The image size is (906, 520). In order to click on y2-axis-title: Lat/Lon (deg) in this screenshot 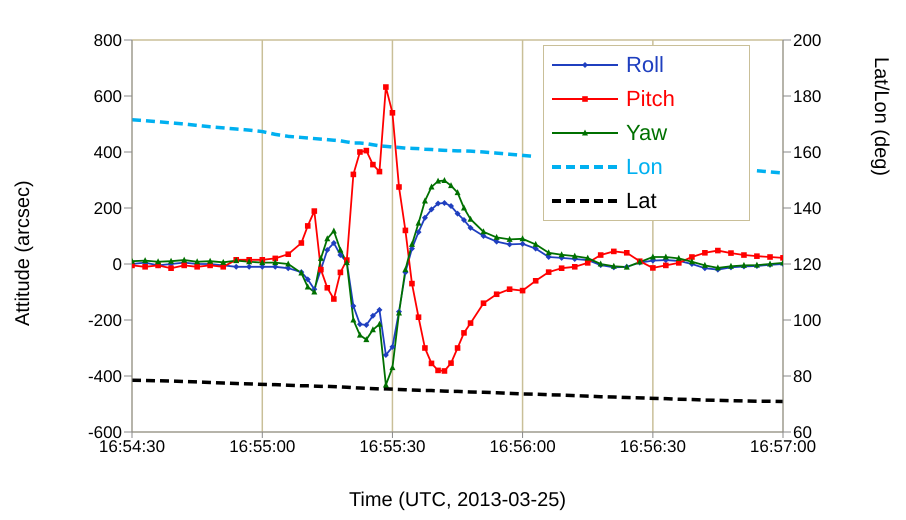, I will do `click(881, 116)`.